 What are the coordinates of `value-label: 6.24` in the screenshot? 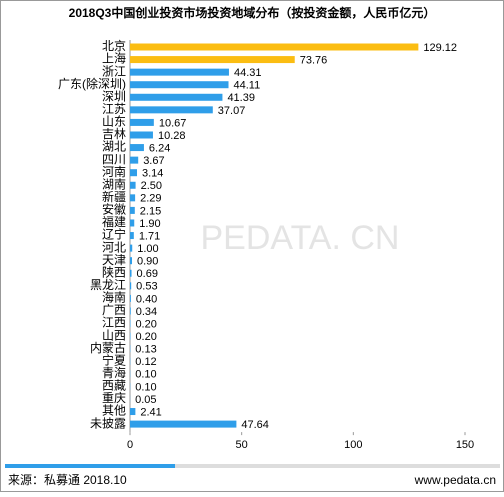 It's located at (159, 148).